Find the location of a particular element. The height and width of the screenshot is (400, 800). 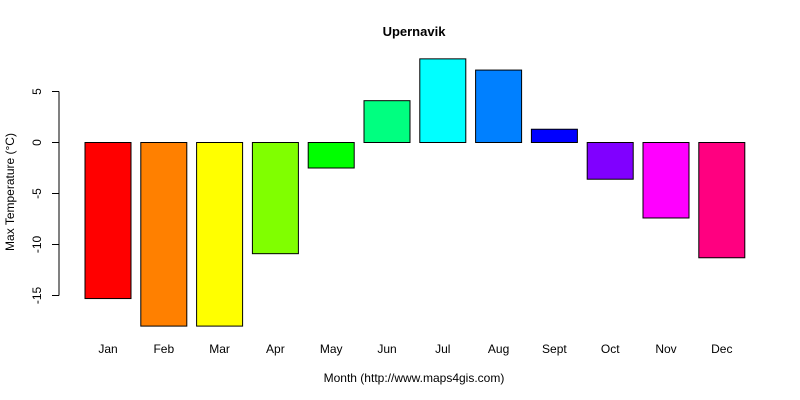

bar-aug is located at coordinates (499, 106).